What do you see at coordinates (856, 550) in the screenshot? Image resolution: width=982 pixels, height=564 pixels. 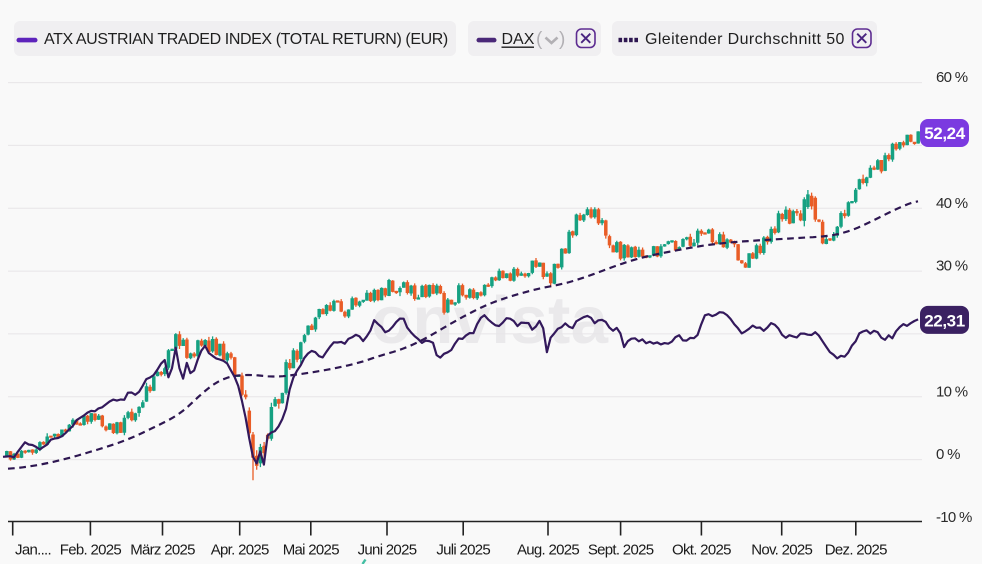 I see `svg-text: Dez. 2025` at bounding box center [856, 550].